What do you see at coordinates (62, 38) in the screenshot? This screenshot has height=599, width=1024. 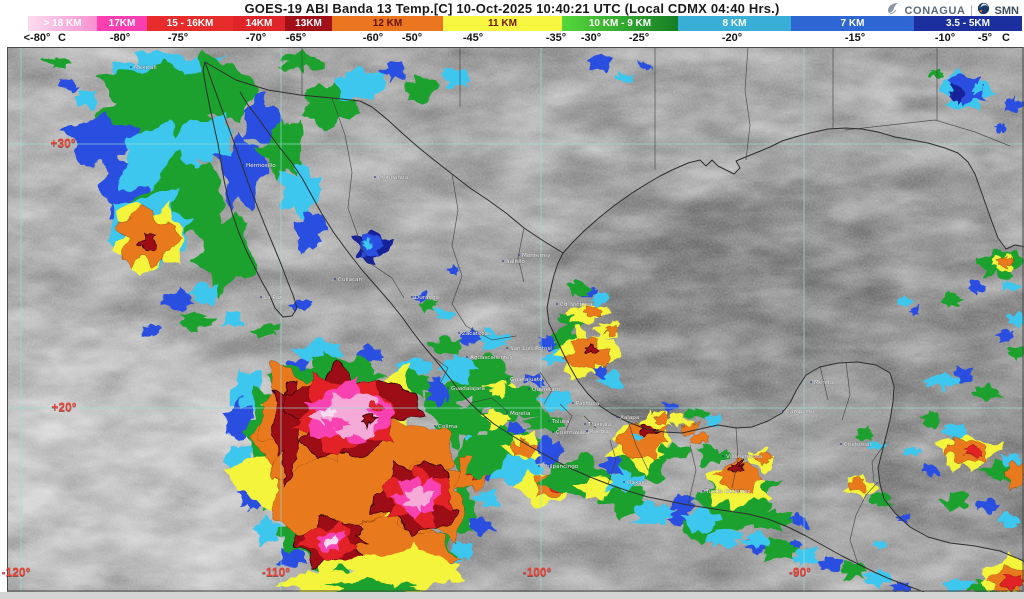 I see `temp-label-2: C` at bounding box center [62, 38].